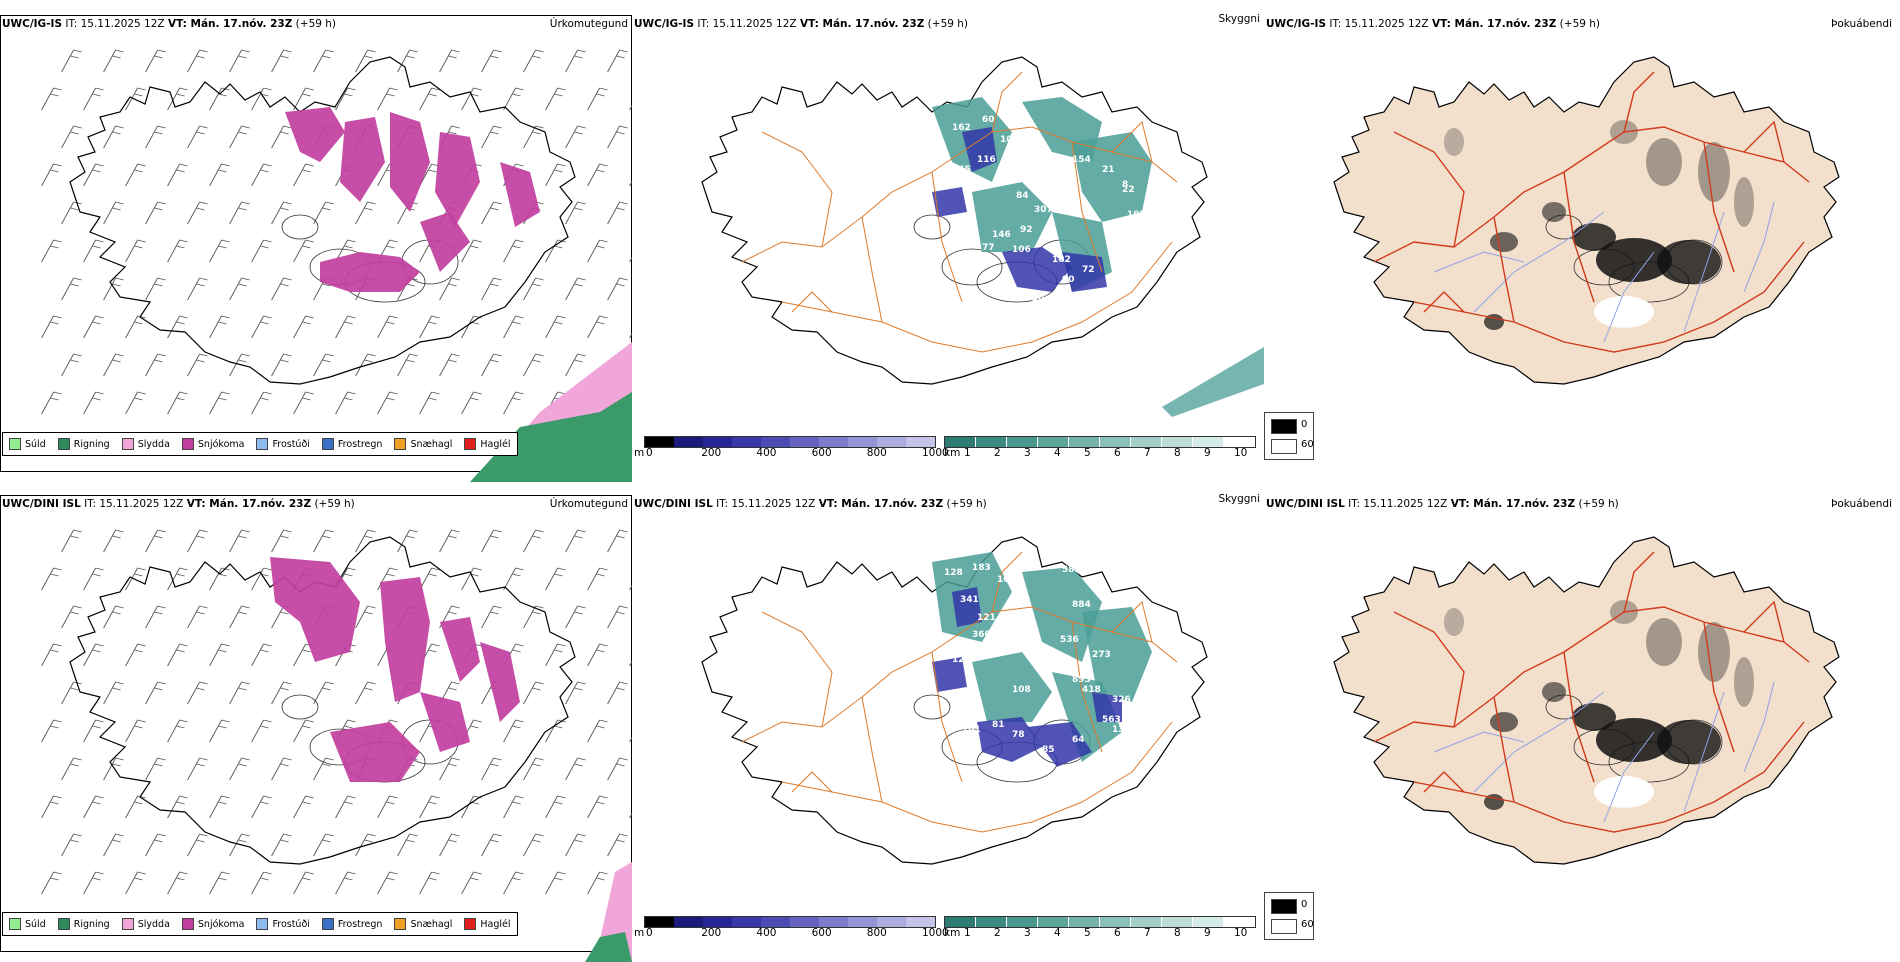 This screenshot has width=1900, height=962. Describe the element at coordinates (1664, 162) in the screenshot. I see `dark-region` at that location.